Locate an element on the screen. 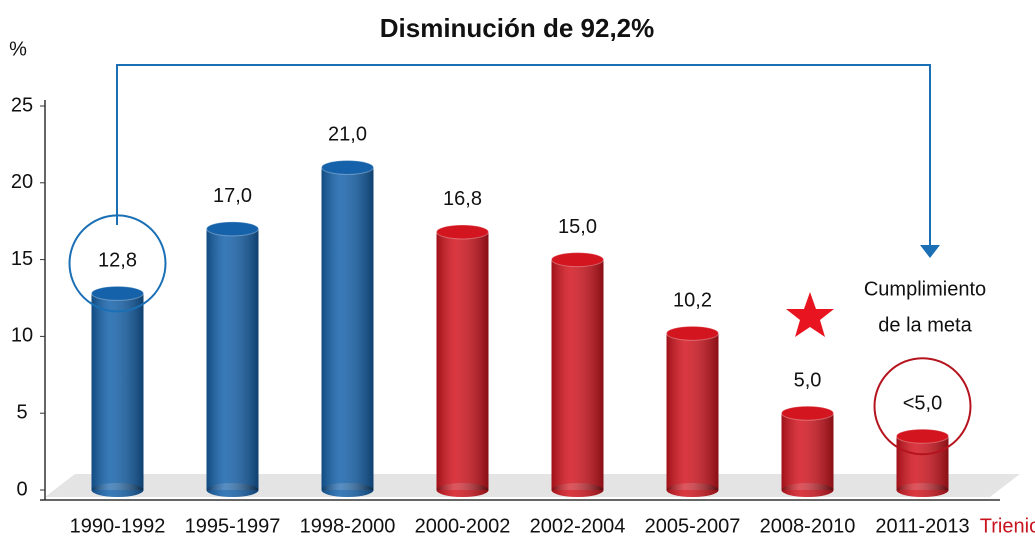 The image size is (1035, 549). value-label: 10,2 is located at coordinates (692, 301).